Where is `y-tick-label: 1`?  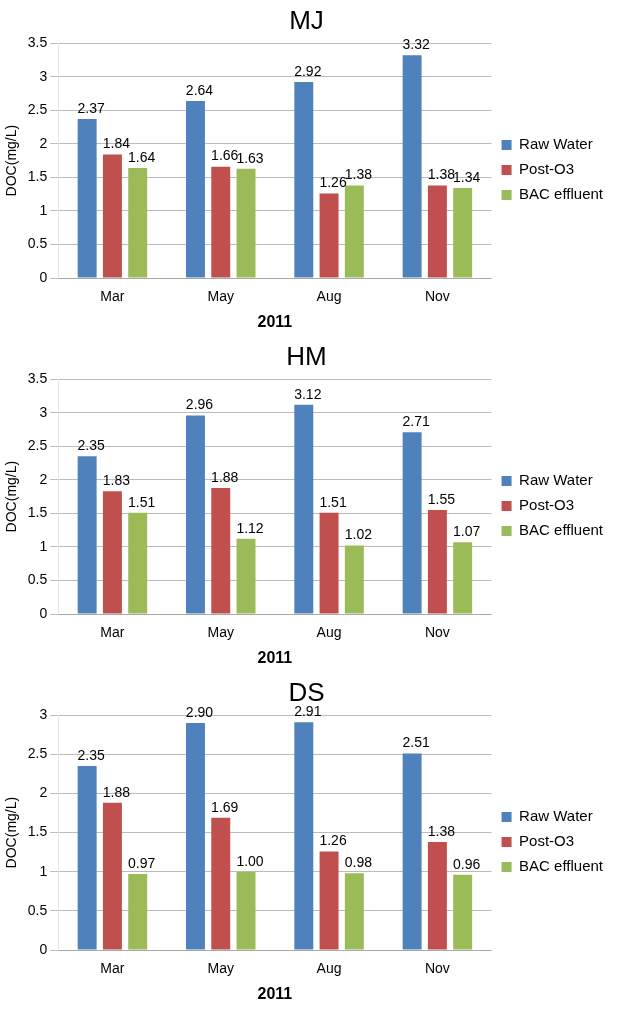
y-tick-label: 1 is located at coordinates (43, 209).